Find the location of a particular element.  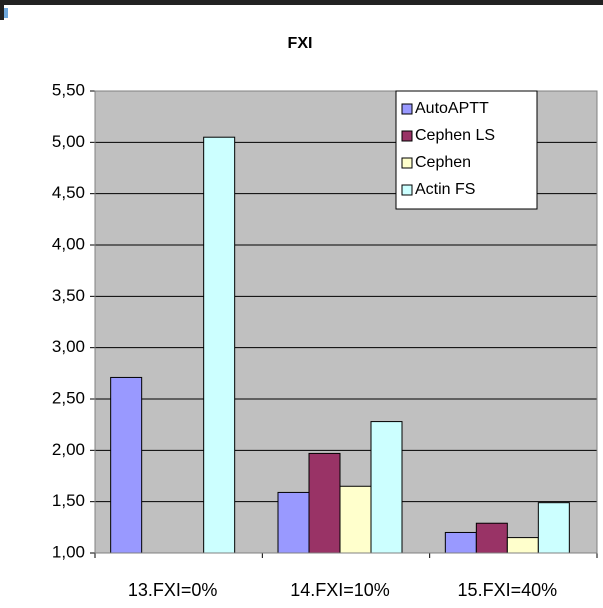

legend-label: Actin FS is located at coordinates (445, 189).